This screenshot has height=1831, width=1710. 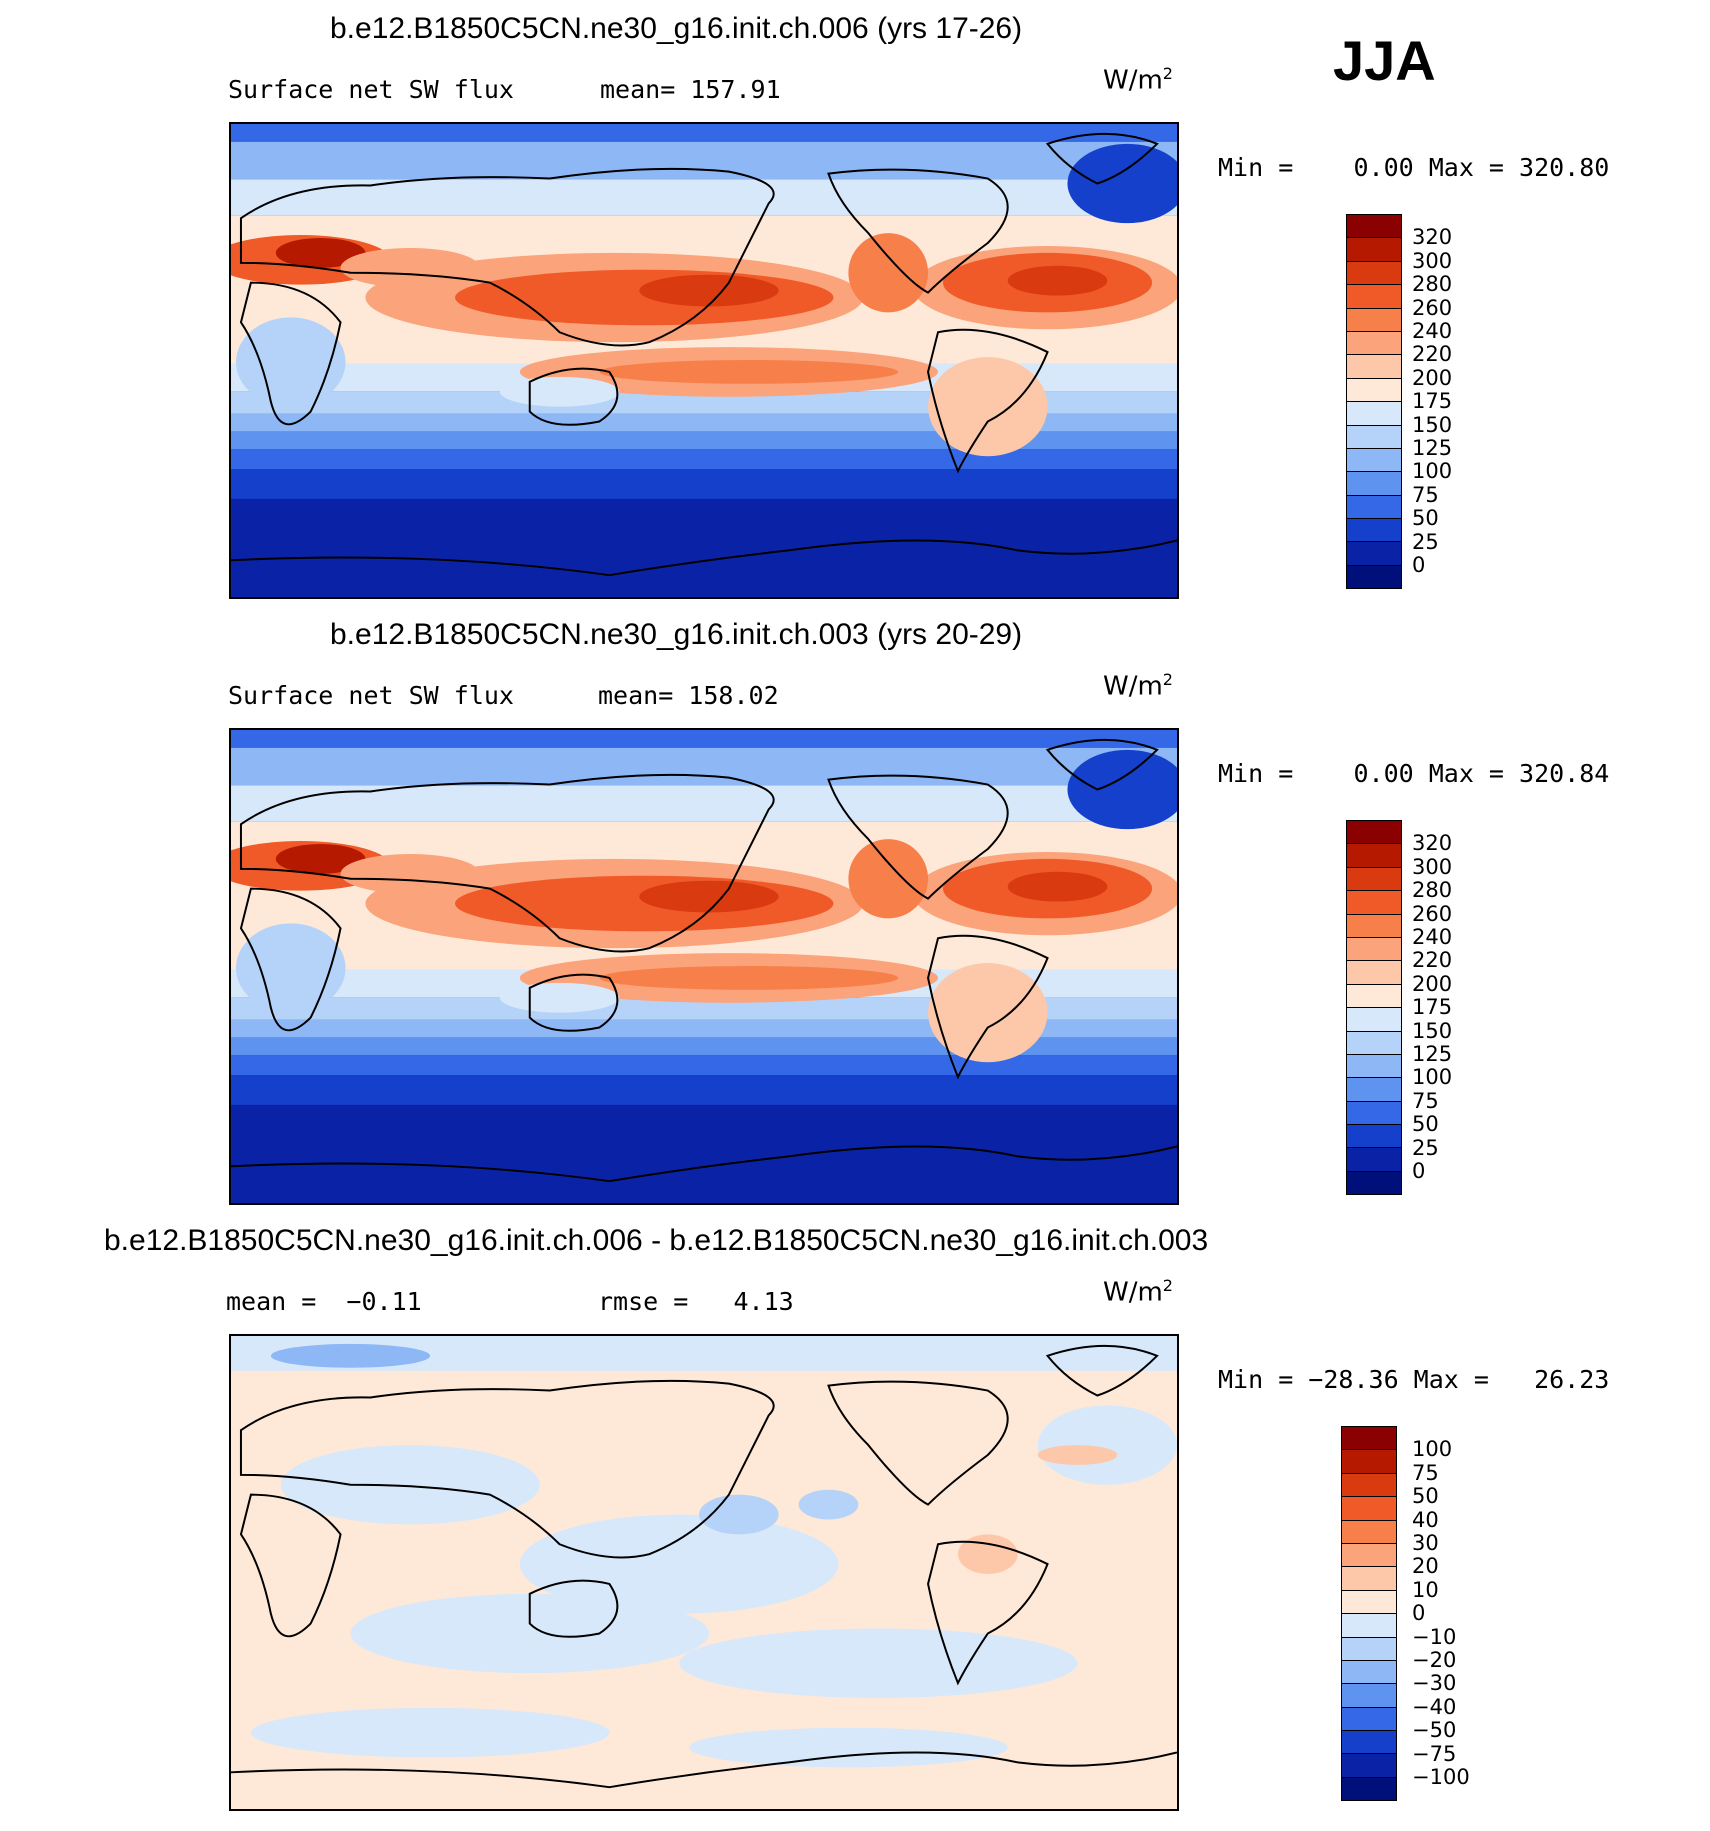 I want to click on panel2-colorbar-tick-label: 125, so click(x=1432, y=1054).